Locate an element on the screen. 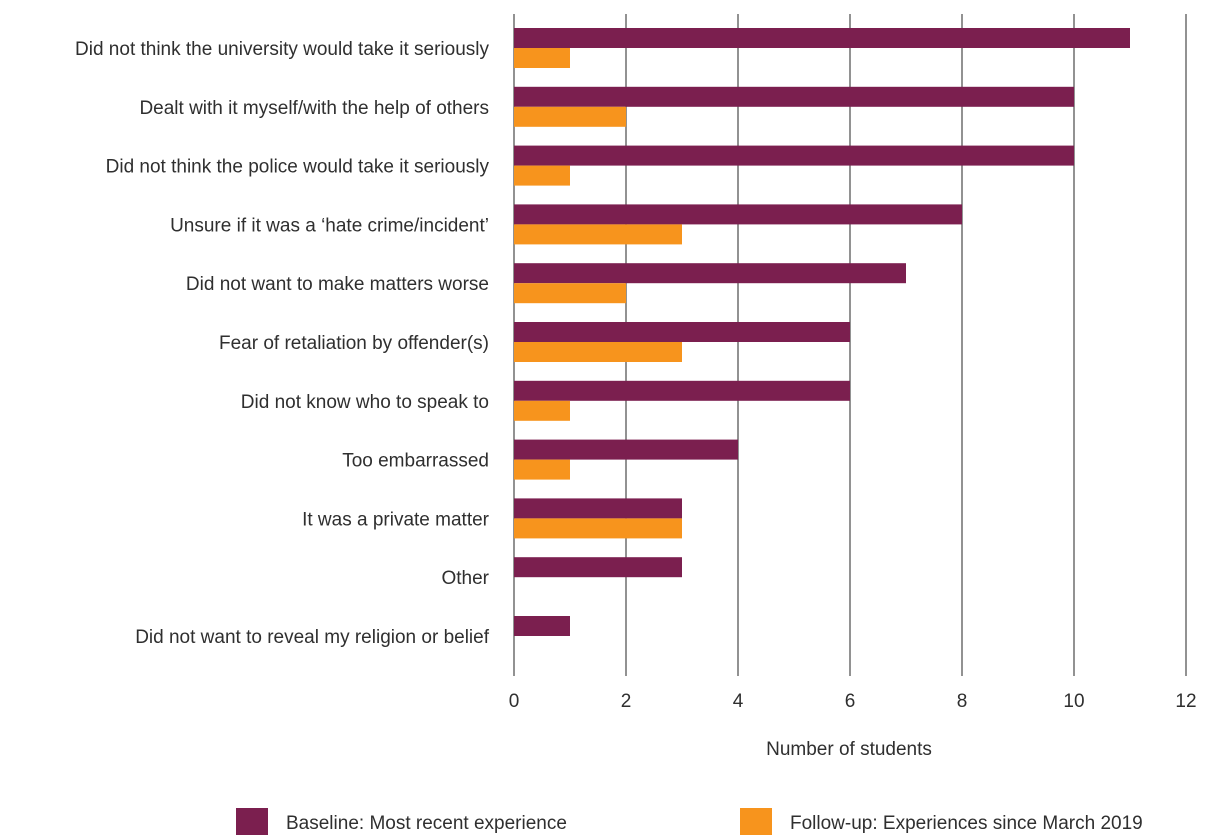 The width and height of the screenshot is (1229, 835). x-tick-label: 10 is located at coordinates (1073, 701).